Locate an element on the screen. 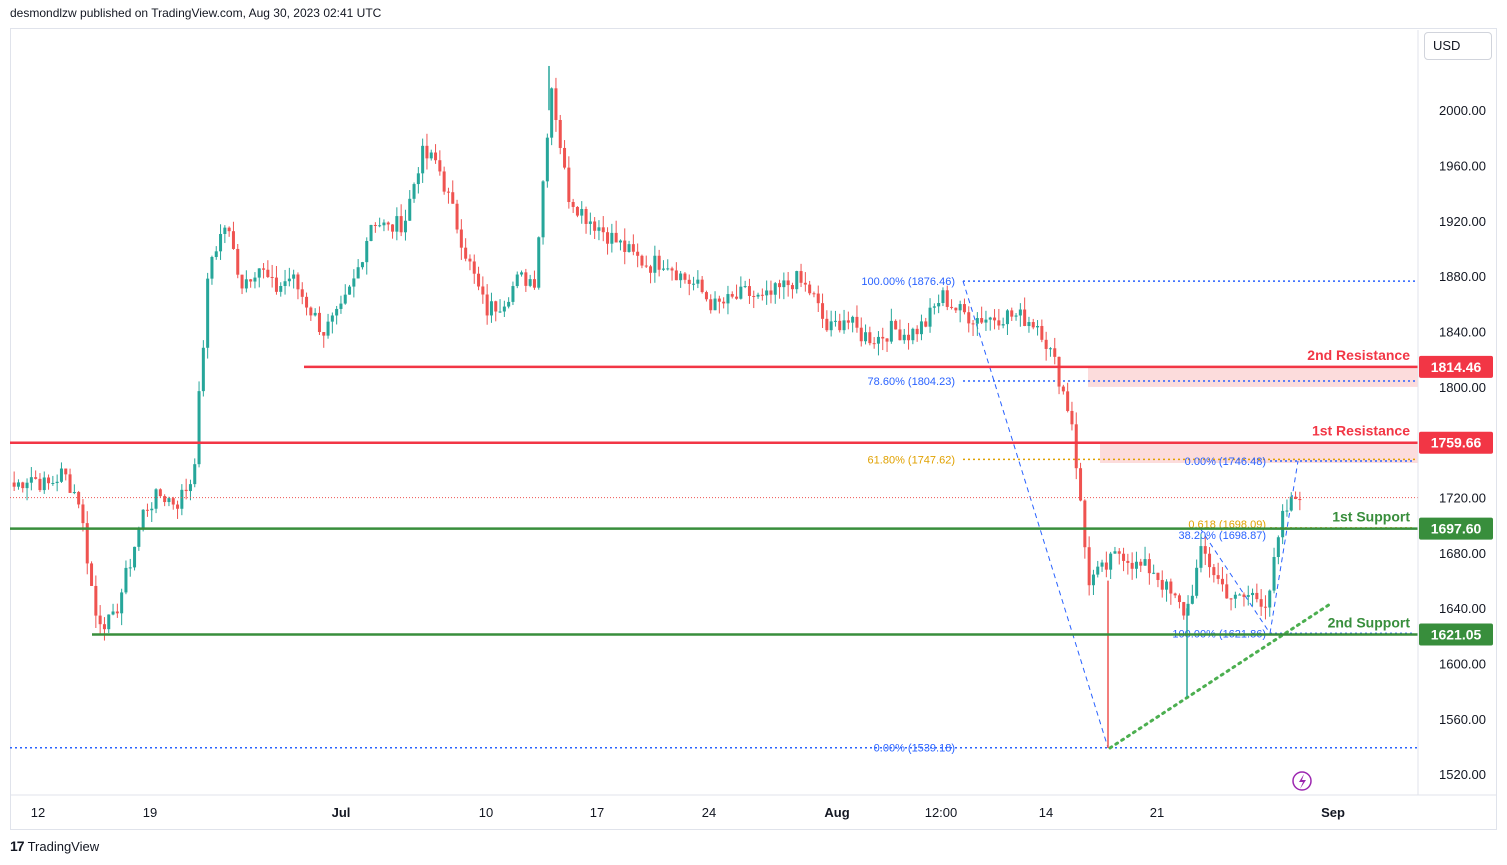 This screenshot has height=865, width=1507. currency-selector: USD is located at coordinates (1458, 46).